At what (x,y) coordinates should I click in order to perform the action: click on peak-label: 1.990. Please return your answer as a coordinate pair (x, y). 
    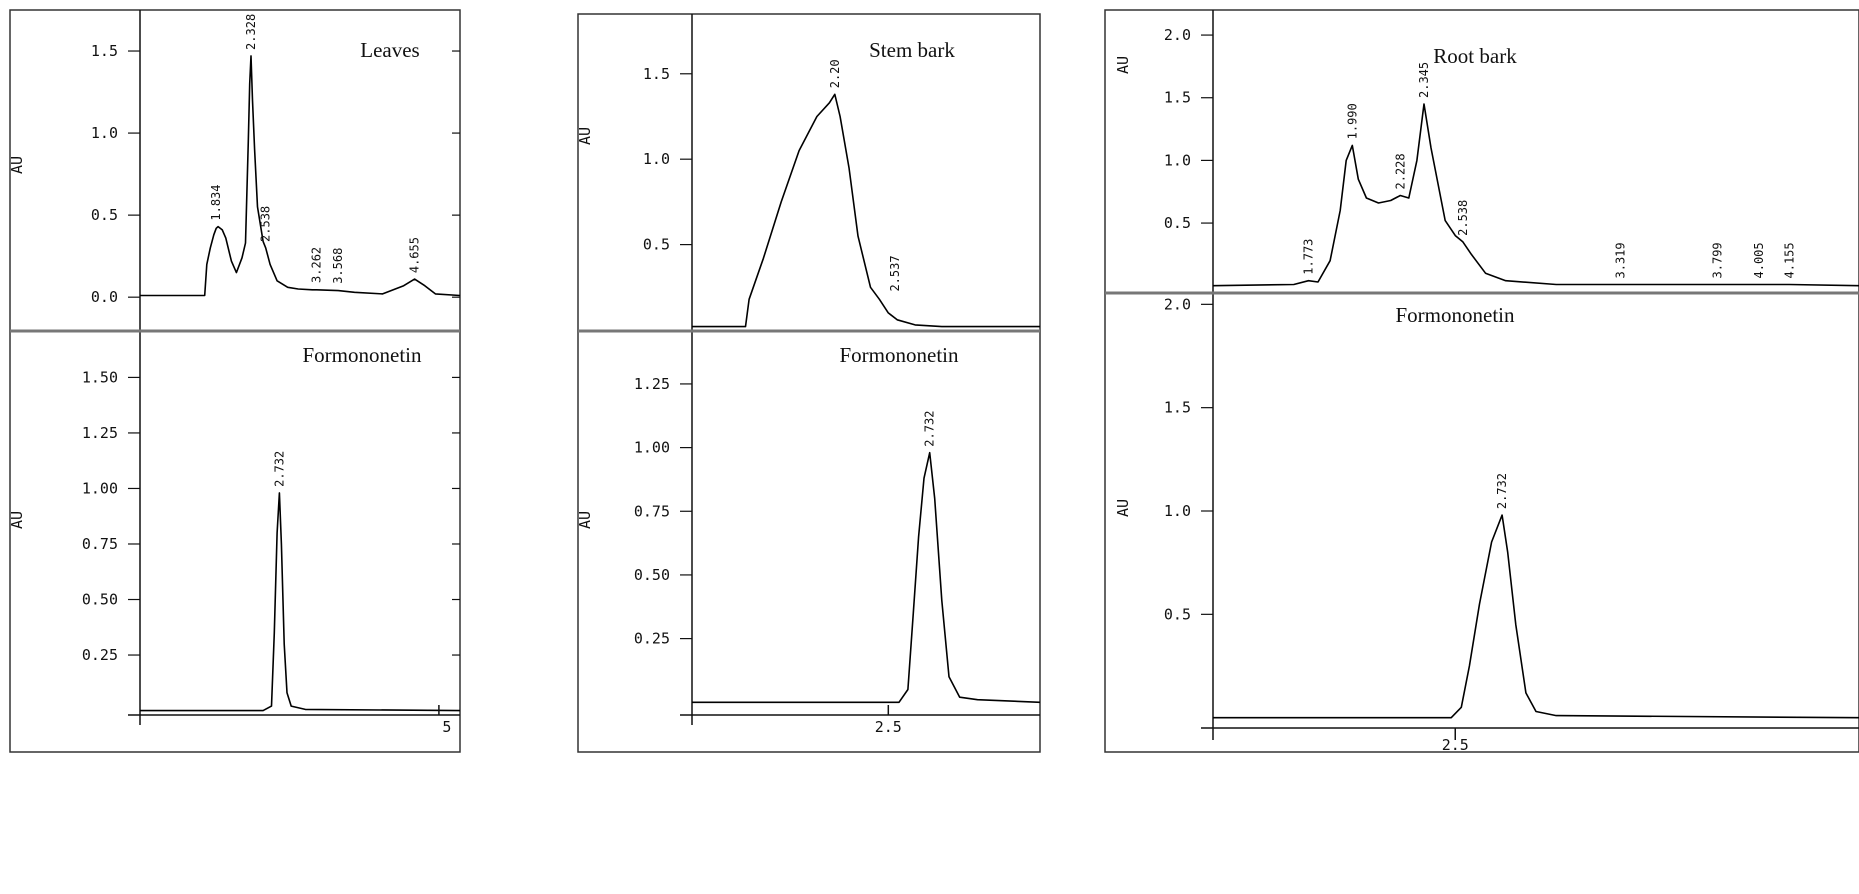
    Looking at the image, I should click on (1352, 121).